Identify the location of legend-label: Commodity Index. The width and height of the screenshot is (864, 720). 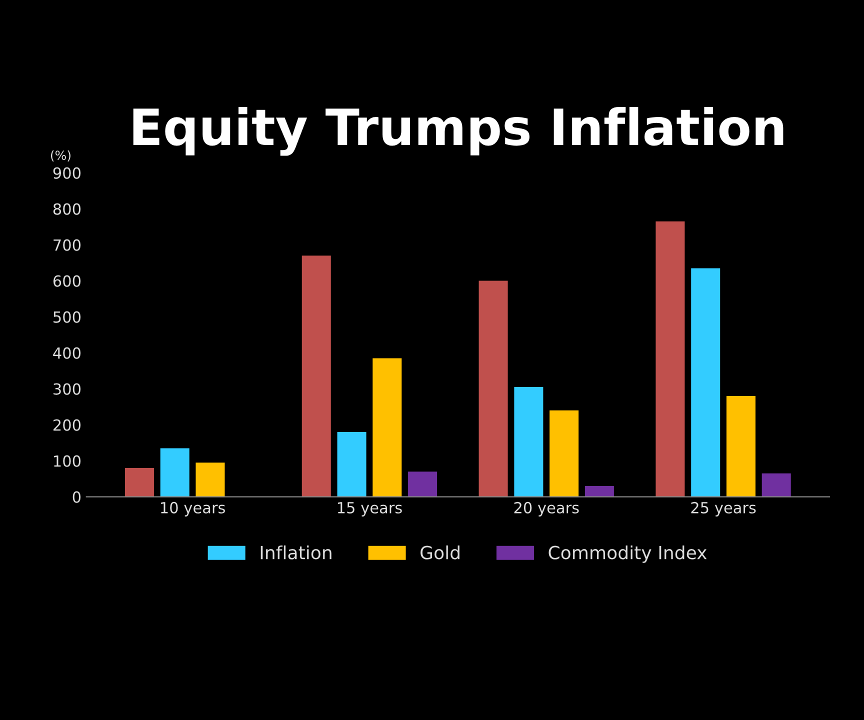
(627, 554).